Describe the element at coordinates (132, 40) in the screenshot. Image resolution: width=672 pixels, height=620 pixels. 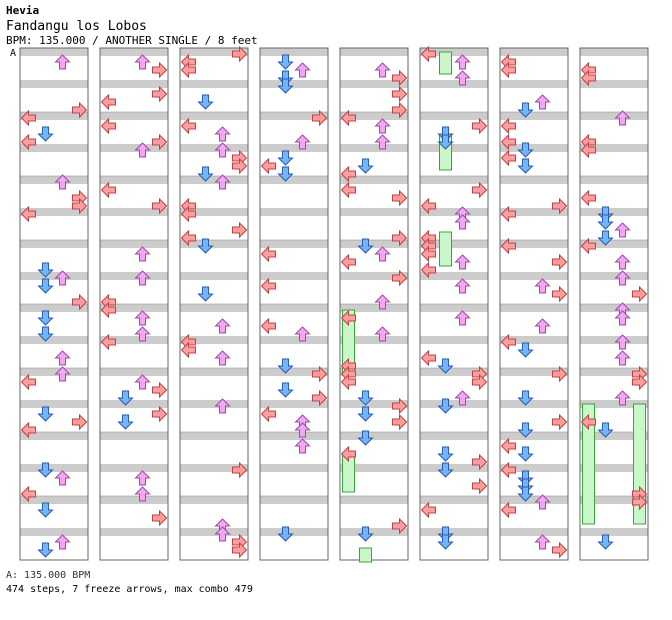
I see `chart-info: BPM: 135.000 / ANOTHER SINGLE / 8 feet` at that location.